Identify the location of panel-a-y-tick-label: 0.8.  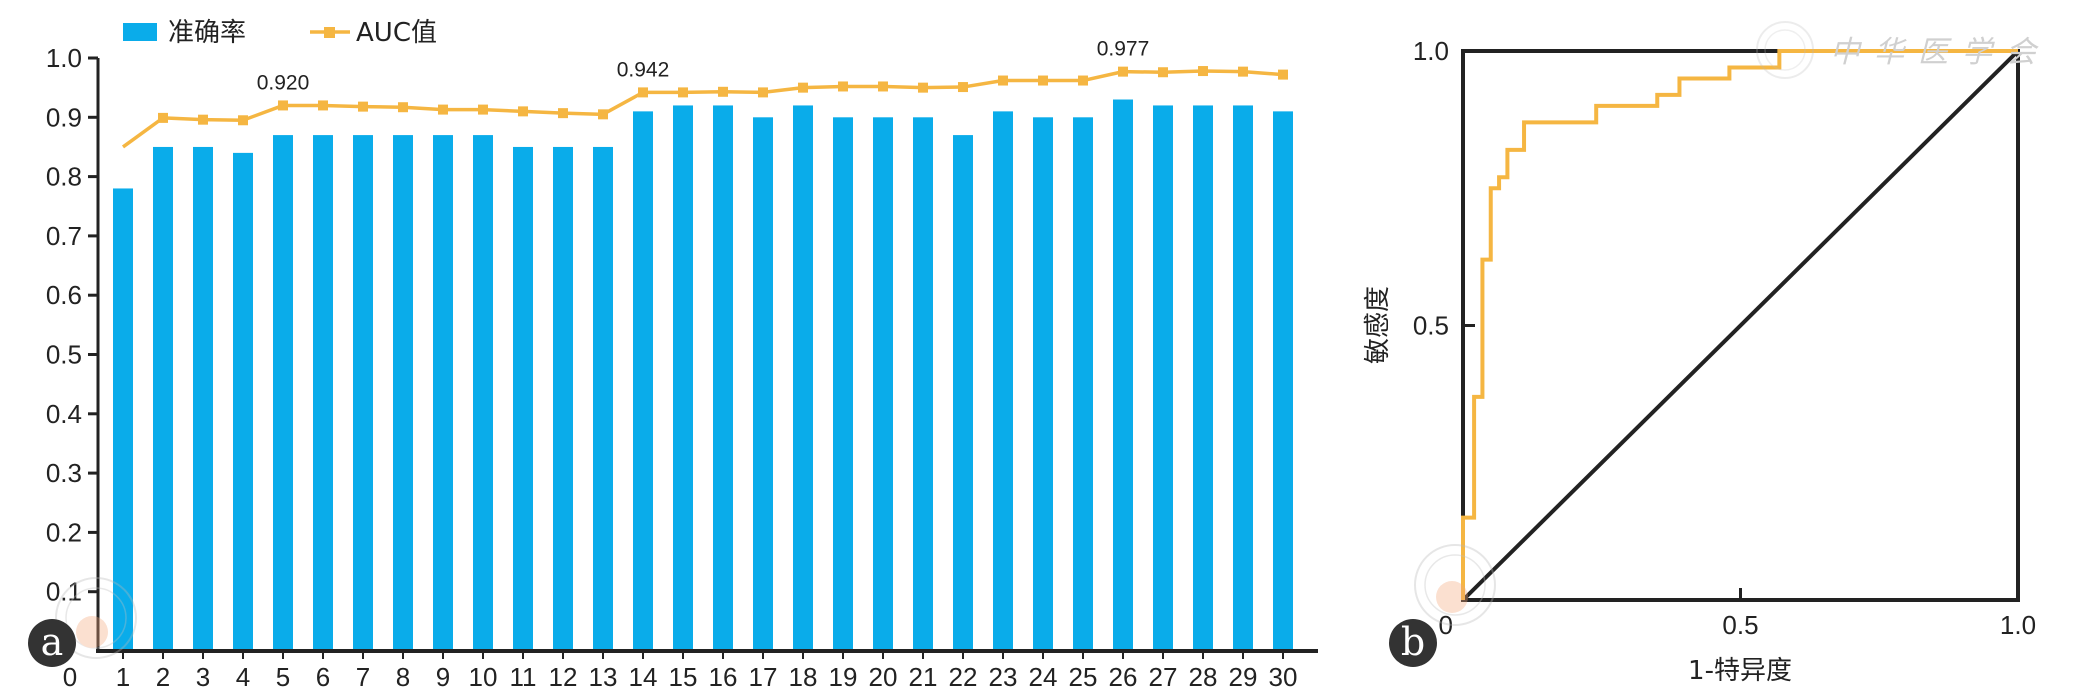
(64, 177).